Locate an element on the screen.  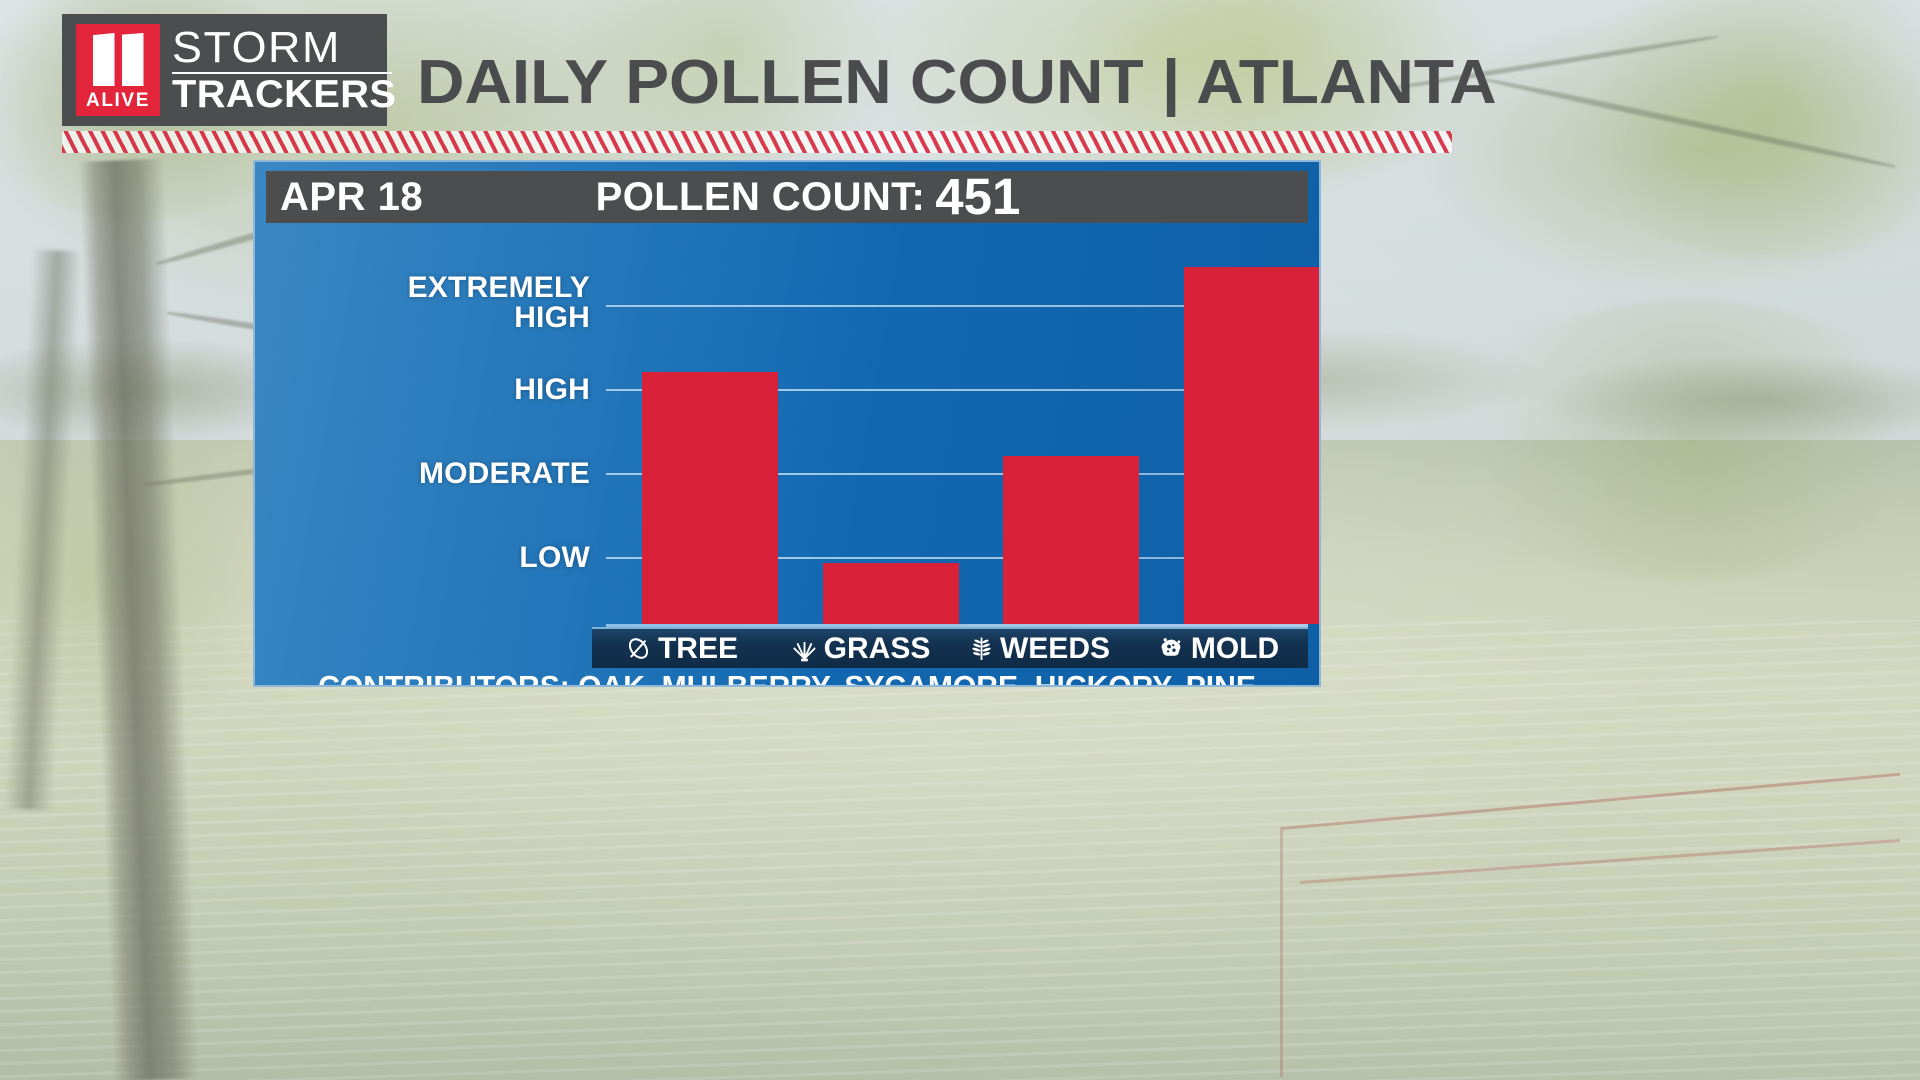
page-title: DAILY POLLEN COUNT | ATLANTA is located at coordinates (957, 82).